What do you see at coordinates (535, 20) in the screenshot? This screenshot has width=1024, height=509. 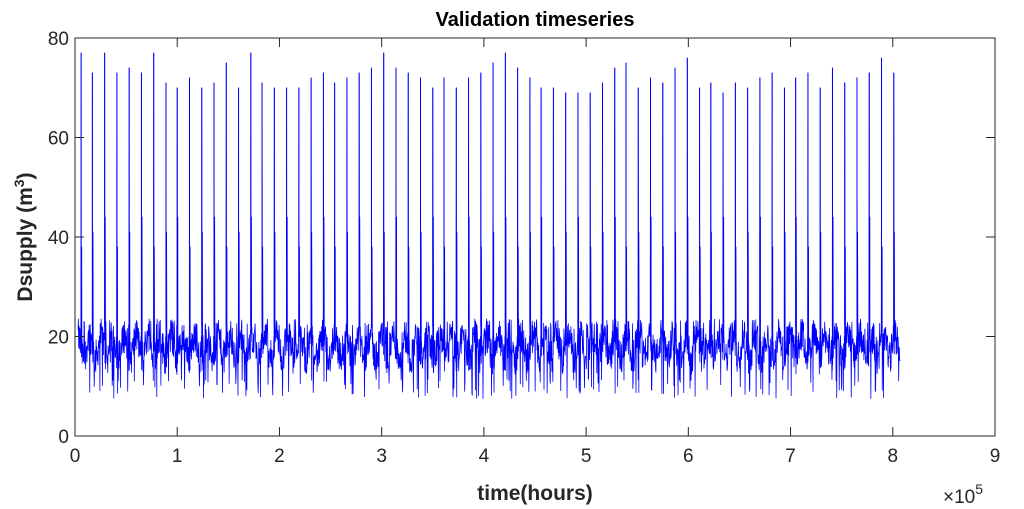 I see `chart-title: Validation timeseries` at bounding box center [535, 20].